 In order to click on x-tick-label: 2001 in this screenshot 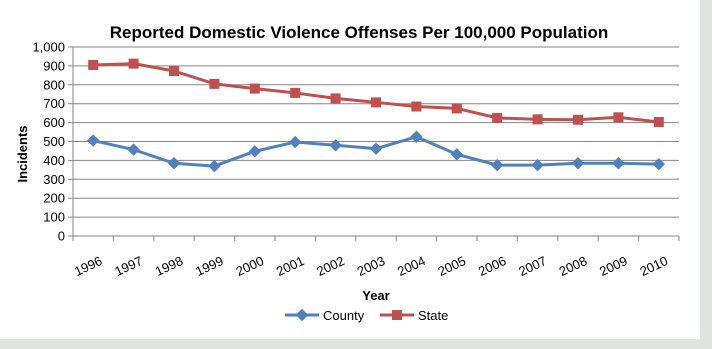, I will do `click(290, 266)`.